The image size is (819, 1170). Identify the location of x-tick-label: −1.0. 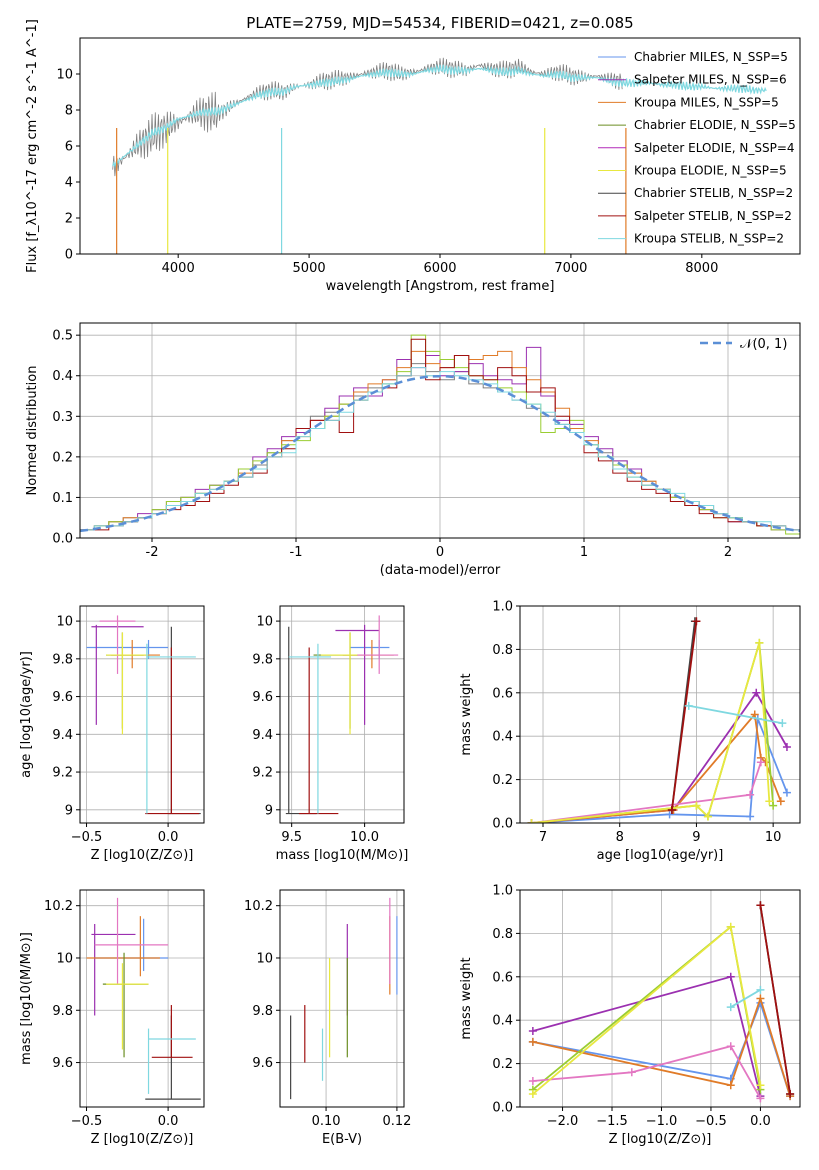
(662, 1121).